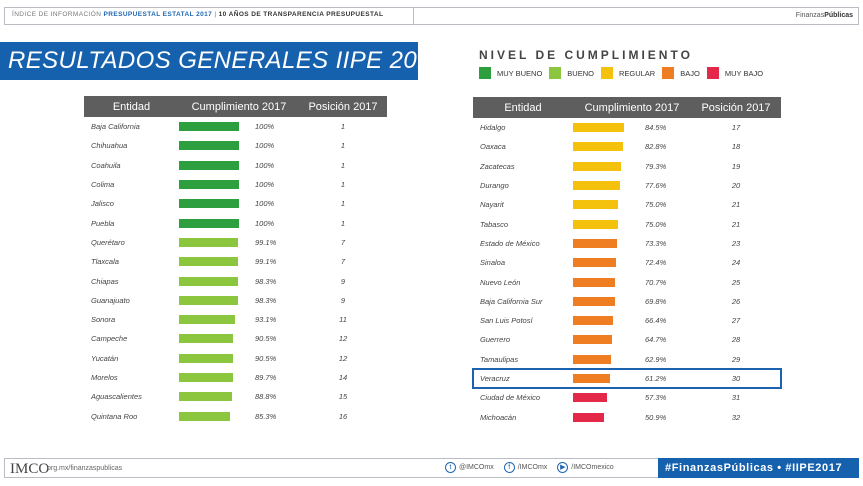  I want to click on entity-name: Guanajuato, so click(110, 300).